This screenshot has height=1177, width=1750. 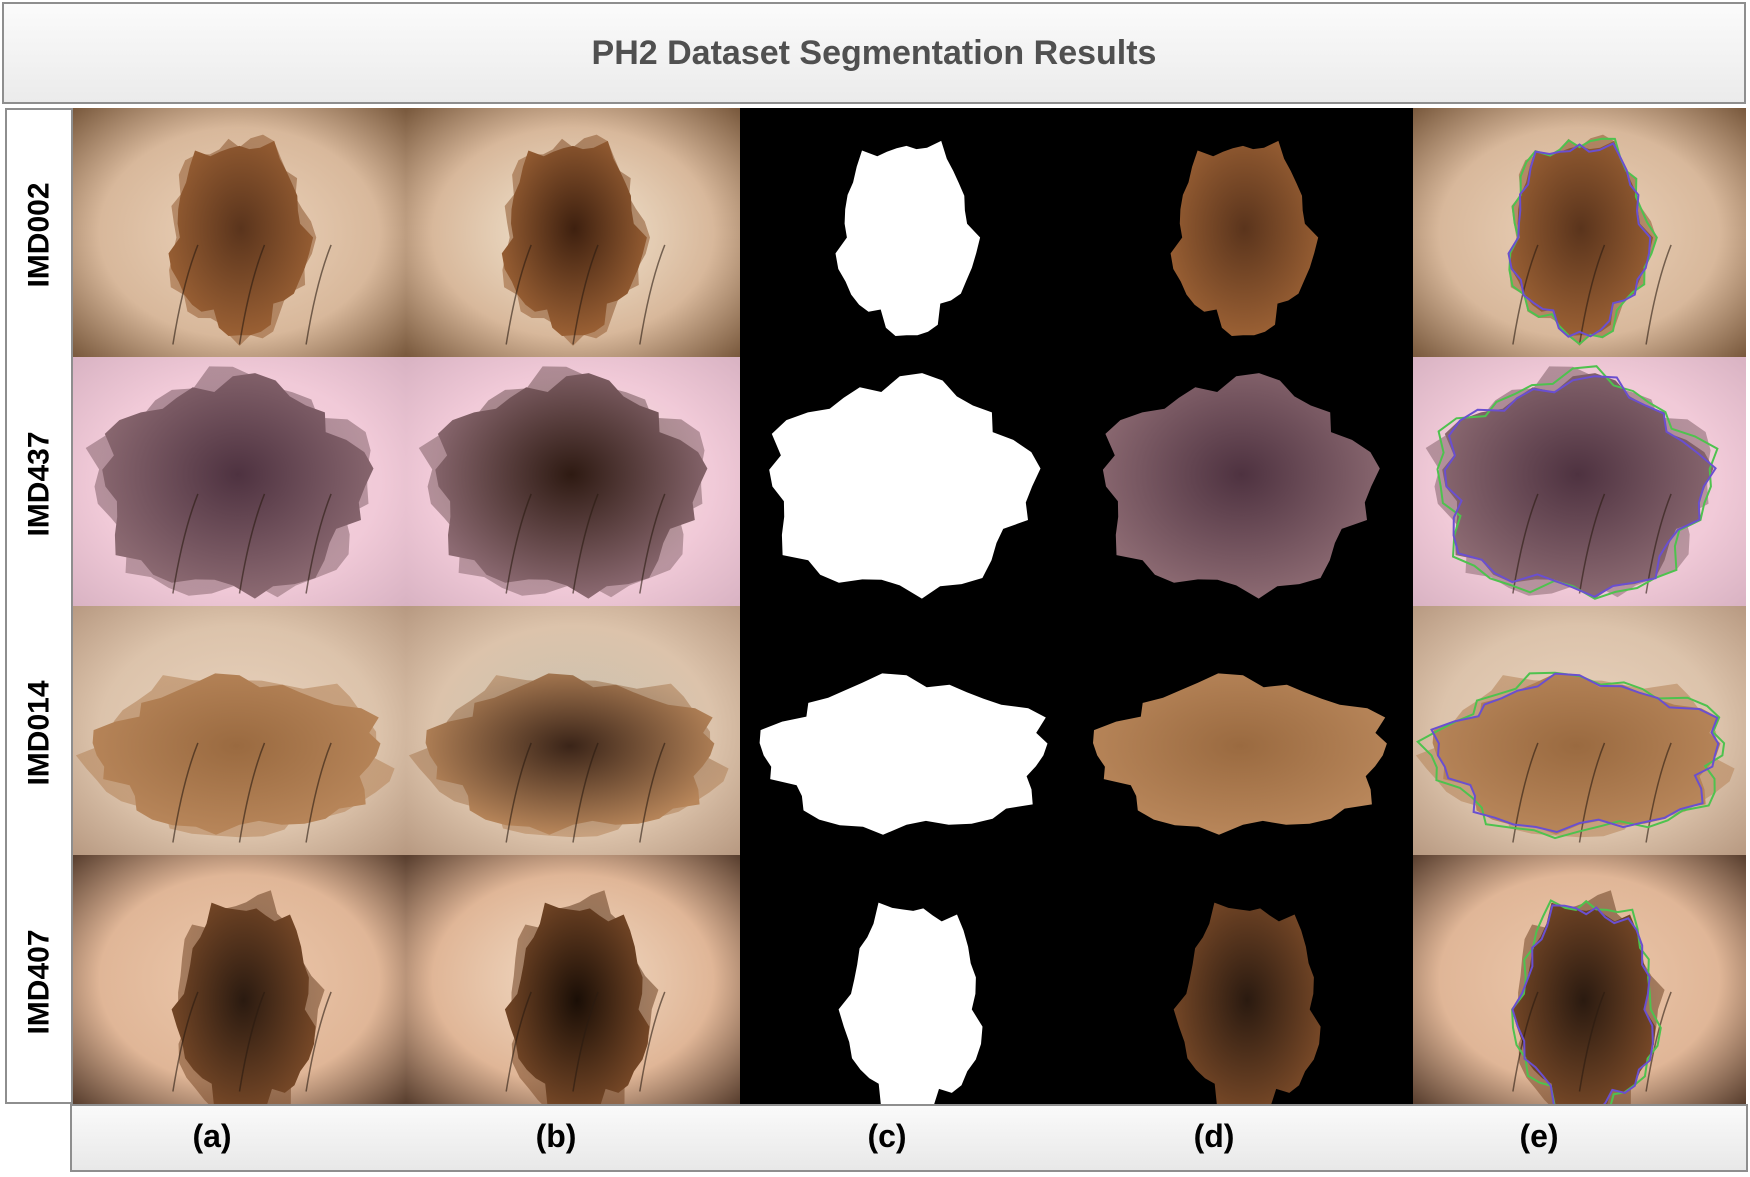 I want to click on column-label-e: (e), so click(x=1539, y=1136).